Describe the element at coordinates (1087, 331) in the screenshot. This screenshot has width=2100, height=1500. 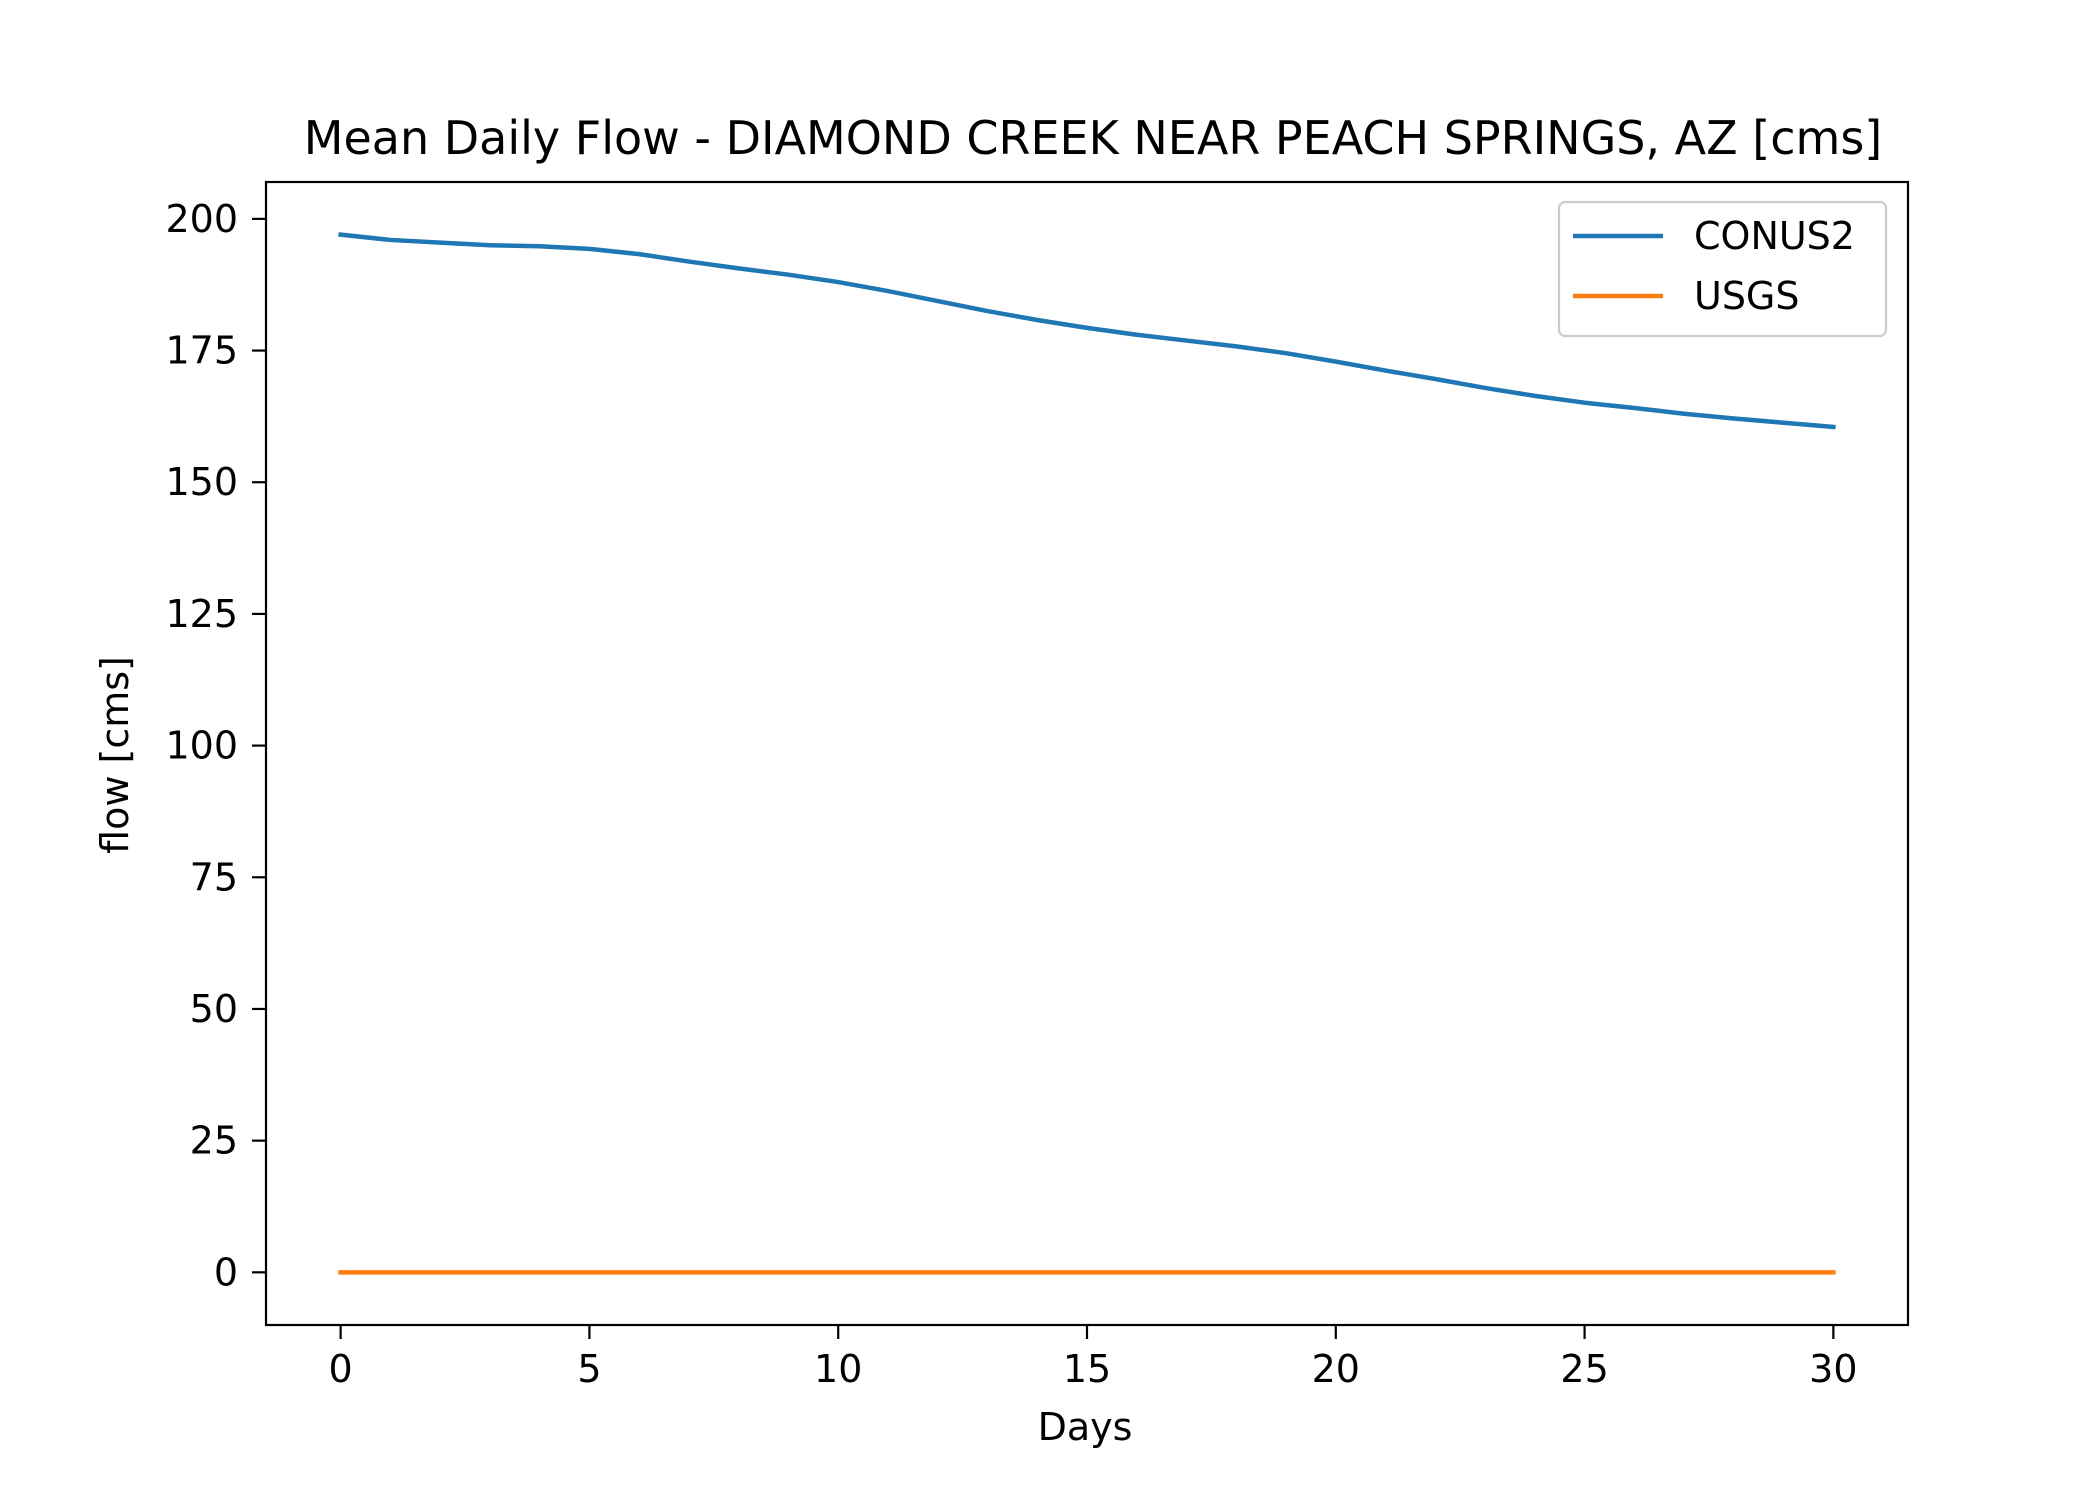
I see `series-line-conus2` at that location.